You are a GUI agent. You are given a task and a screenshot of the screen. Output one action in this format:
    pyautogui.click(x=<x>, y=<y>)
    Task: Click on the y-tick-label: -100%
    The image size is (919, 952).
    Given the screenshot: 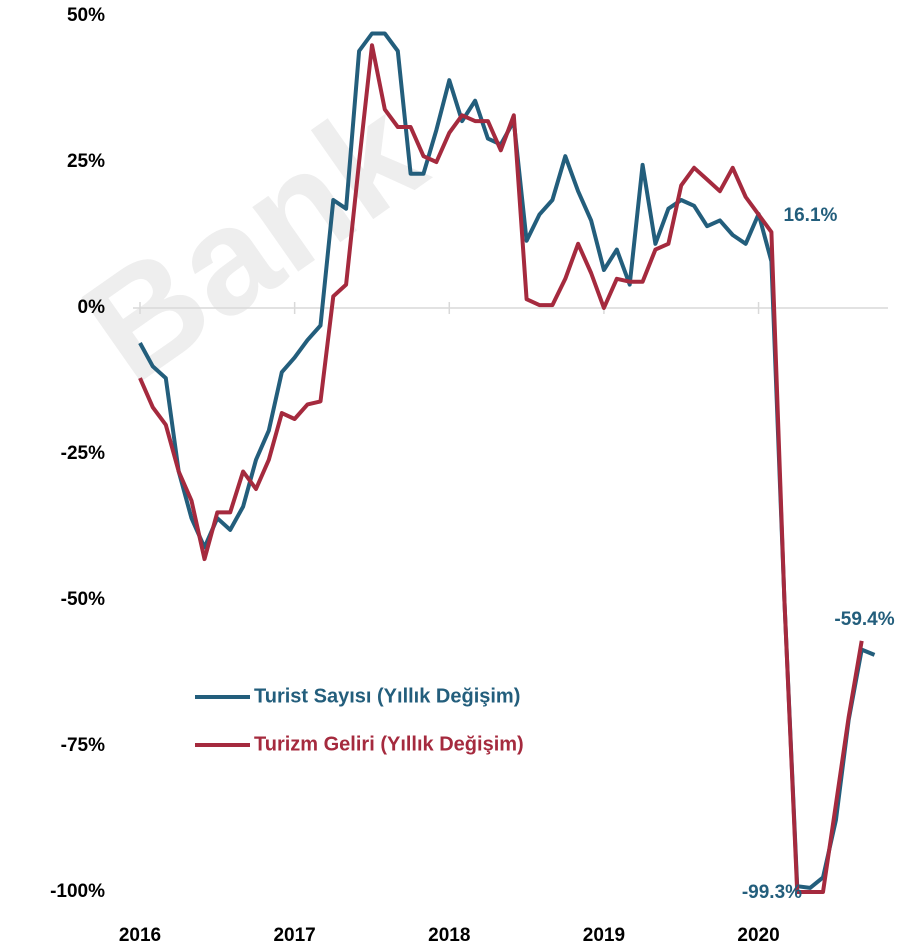 What is the action you would take?
    pyautogui.click(x=77, y=891)
    